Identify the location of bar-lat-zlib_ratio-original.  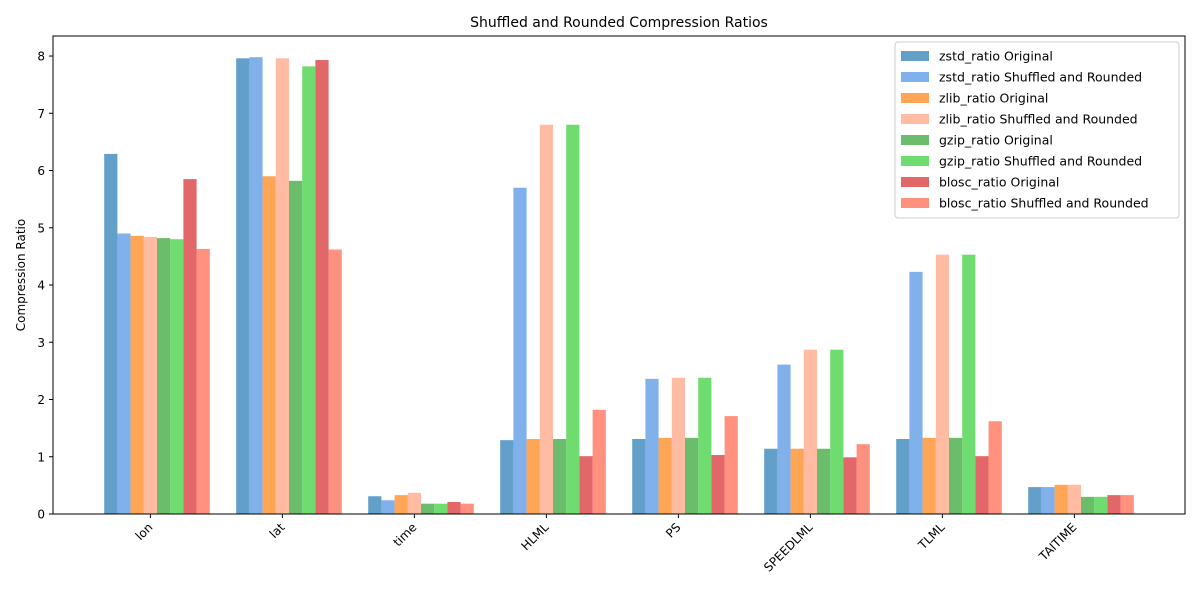
(269, 345).